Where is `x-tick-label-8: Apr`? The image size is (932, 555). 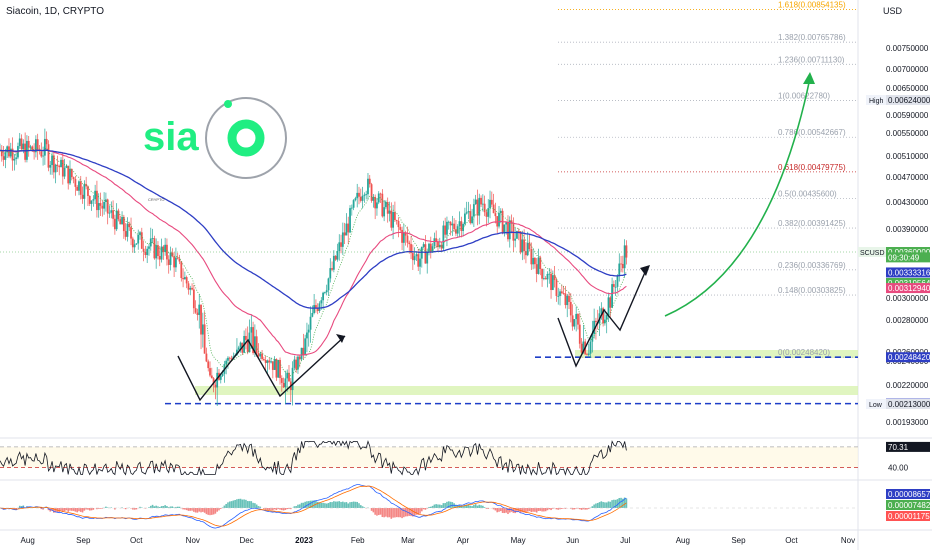
x-tick-label-8: Apr is located at coordinates (463, 540).